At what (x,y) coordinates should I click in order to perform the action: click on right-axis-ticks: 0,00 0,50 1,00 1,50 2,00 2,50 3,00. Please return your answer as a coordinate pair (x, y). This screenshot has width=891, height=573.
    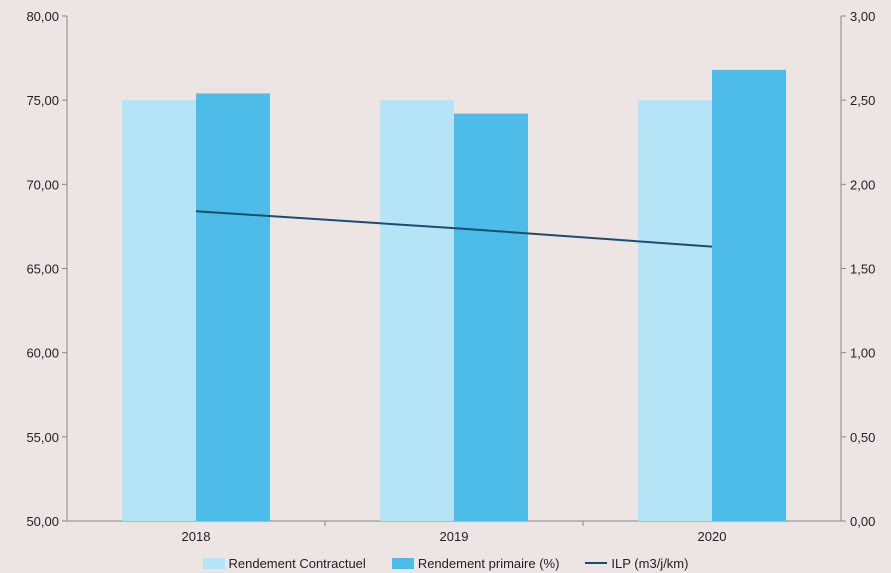
    Looking at the image, I should click on (858, 269).